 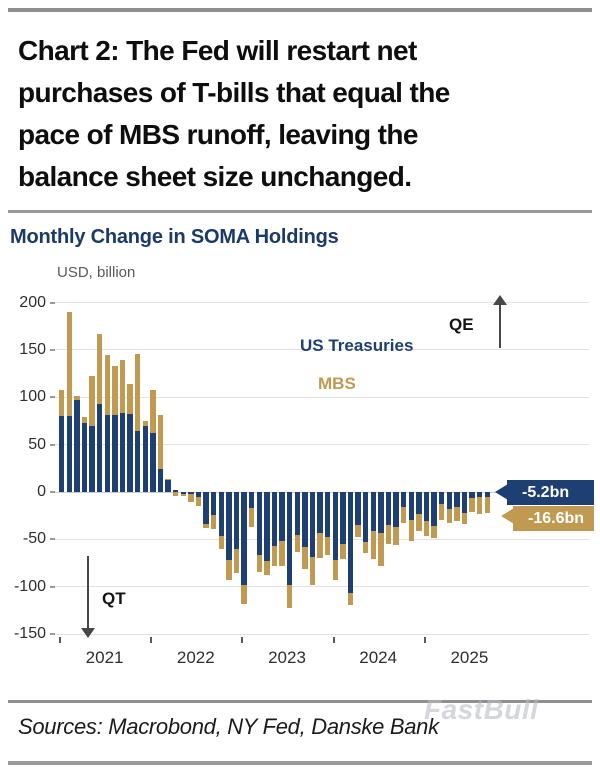 What do you see at coordinates (234, 92) in the screenshot?
I see `caption-line-2: purchases of T-bills that equal the` at bounding box center [234, 92].